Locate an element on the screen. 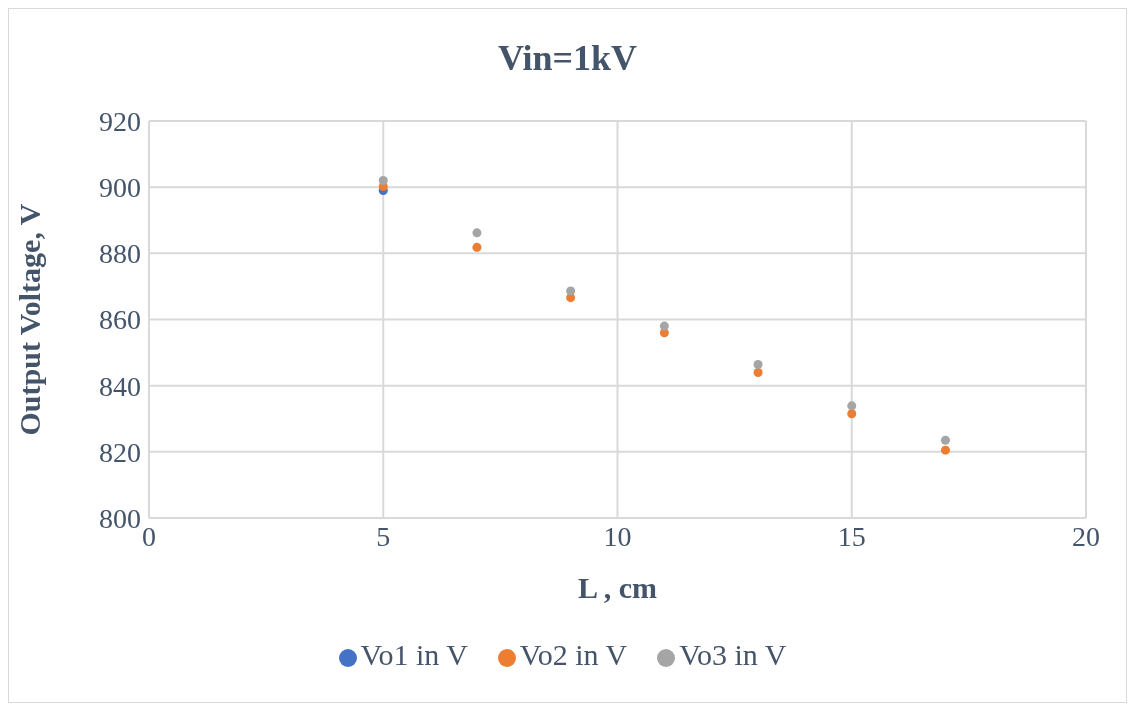 This screenshot has width=1133, height=709. y-tick-label: 880 is located at coordinates (120, 254).